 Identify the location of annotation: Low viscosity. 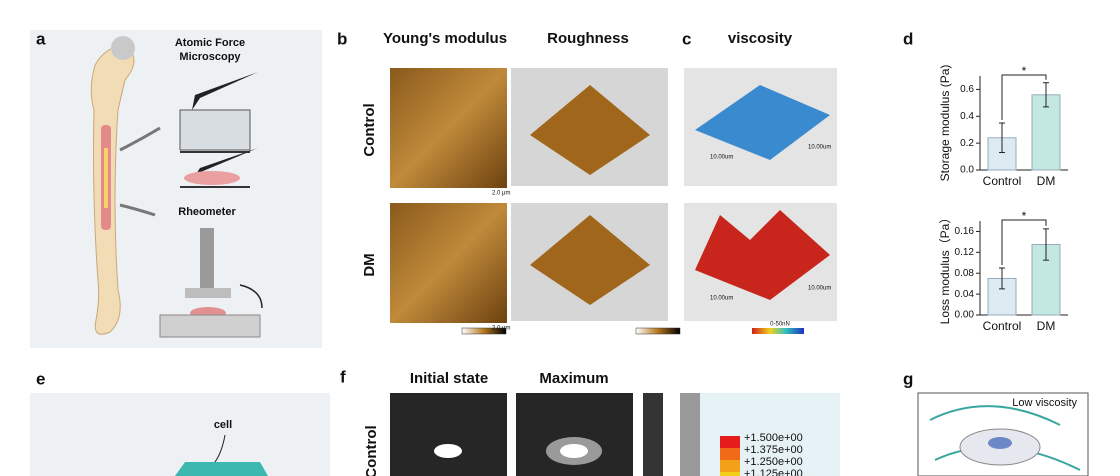
(1044, 403).